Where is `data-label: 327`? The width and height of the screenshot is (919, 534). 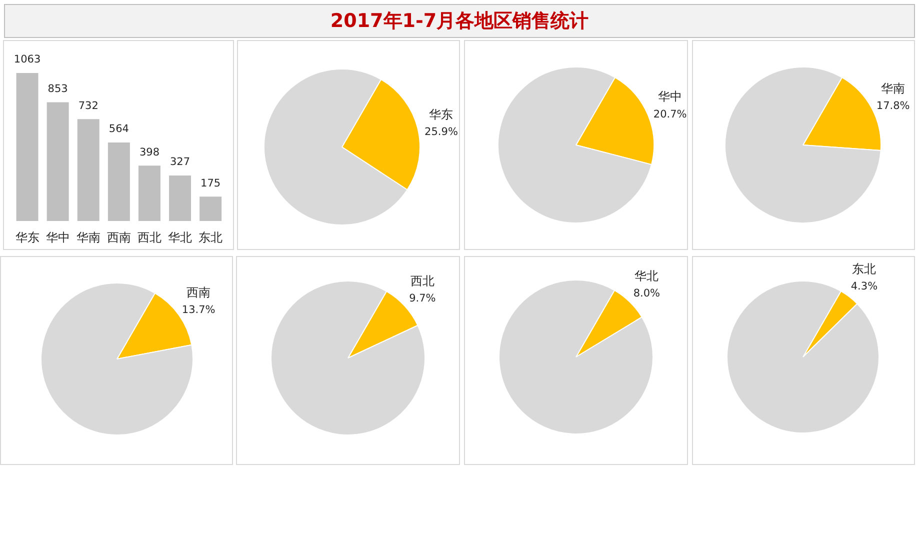
data-label: 327 is located at coordinates (180, 162).